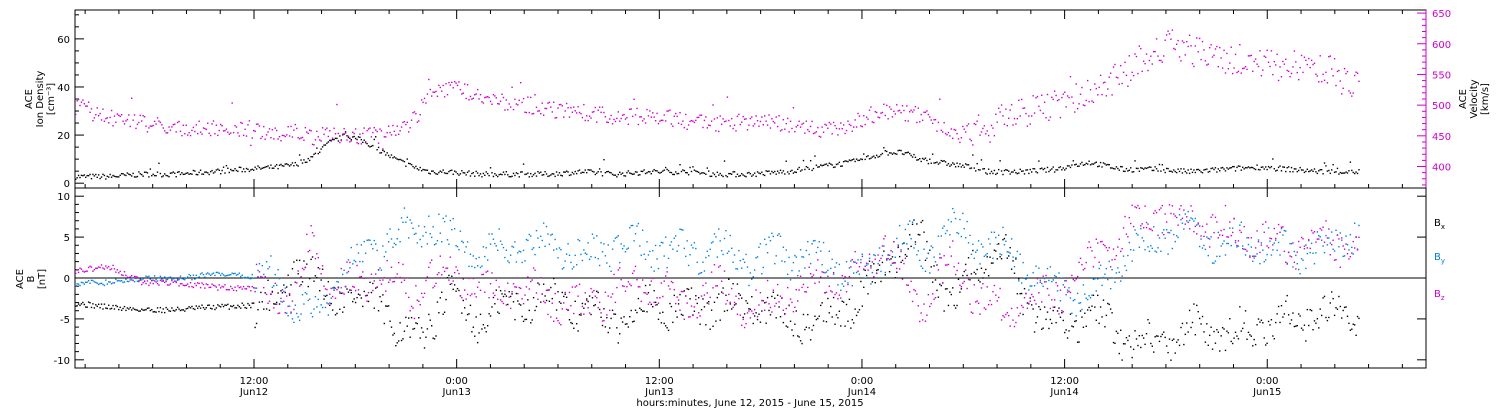 The width and height of the screenshot is (1500, 414). I want to click on date-tick-label: Jun13, so click(658, 392).